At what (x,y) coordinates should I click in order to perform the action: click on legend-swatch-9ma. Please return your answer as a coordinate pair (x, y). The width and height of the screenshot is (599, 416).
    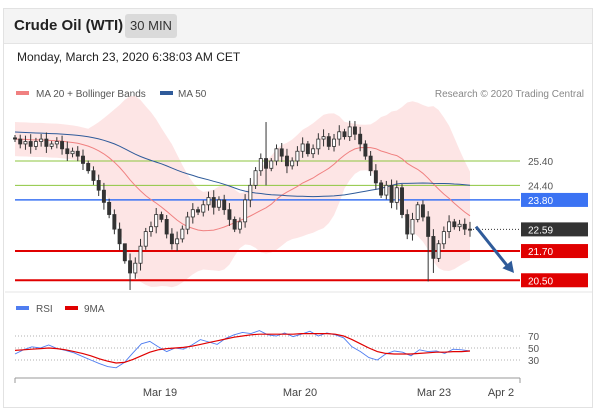
    Looking at the image, I should click on (71, 308).